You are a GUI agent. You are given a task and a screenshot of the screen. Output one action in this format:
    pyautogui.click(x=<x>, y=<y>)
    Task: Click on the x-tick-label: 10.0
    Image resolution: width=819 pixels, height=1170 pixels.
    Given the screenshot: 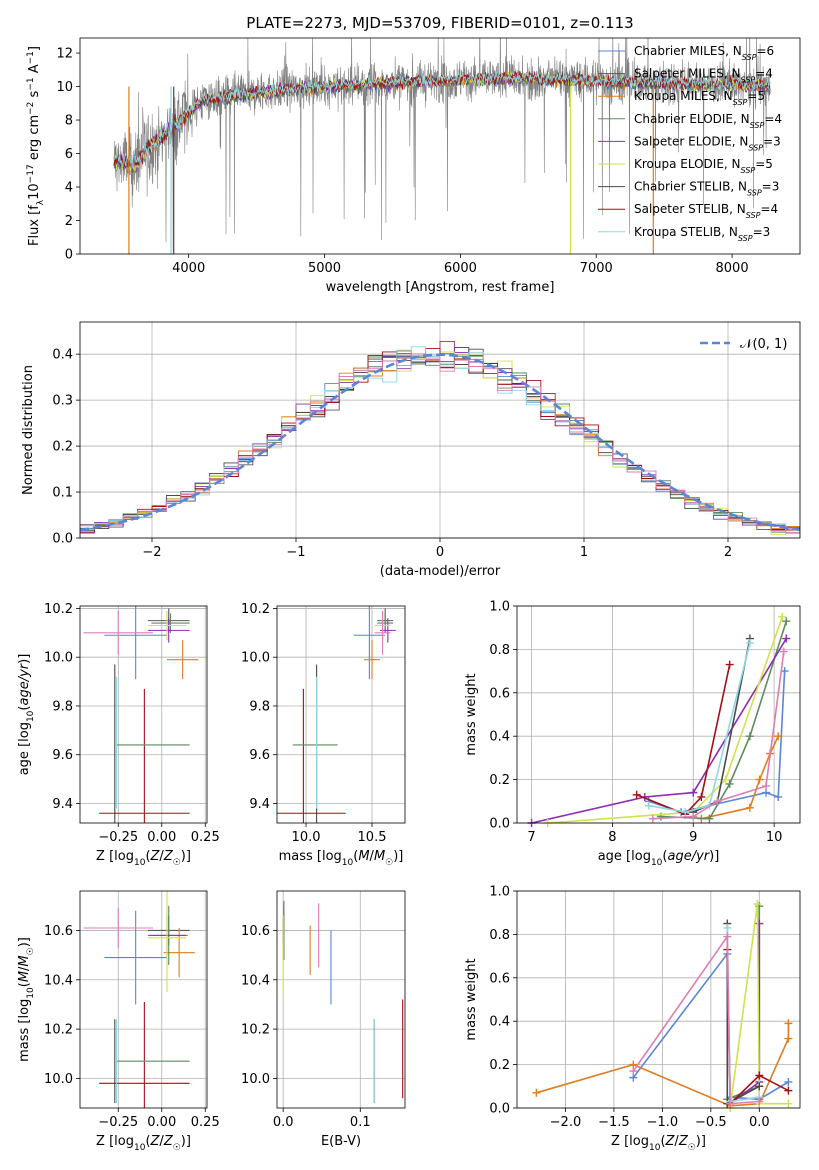 What is the action you would take?
    pyautogui.click(x=306, y=837)
    